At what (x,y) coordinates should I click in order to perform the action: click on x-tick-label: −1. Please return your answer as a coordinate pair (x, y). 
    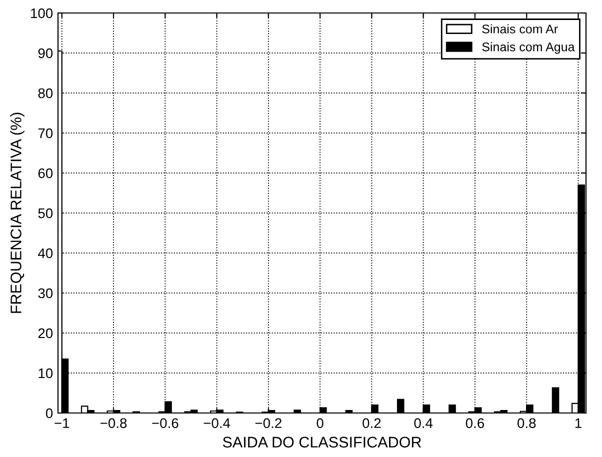
    Looking at the image, I should click on (62, 423).